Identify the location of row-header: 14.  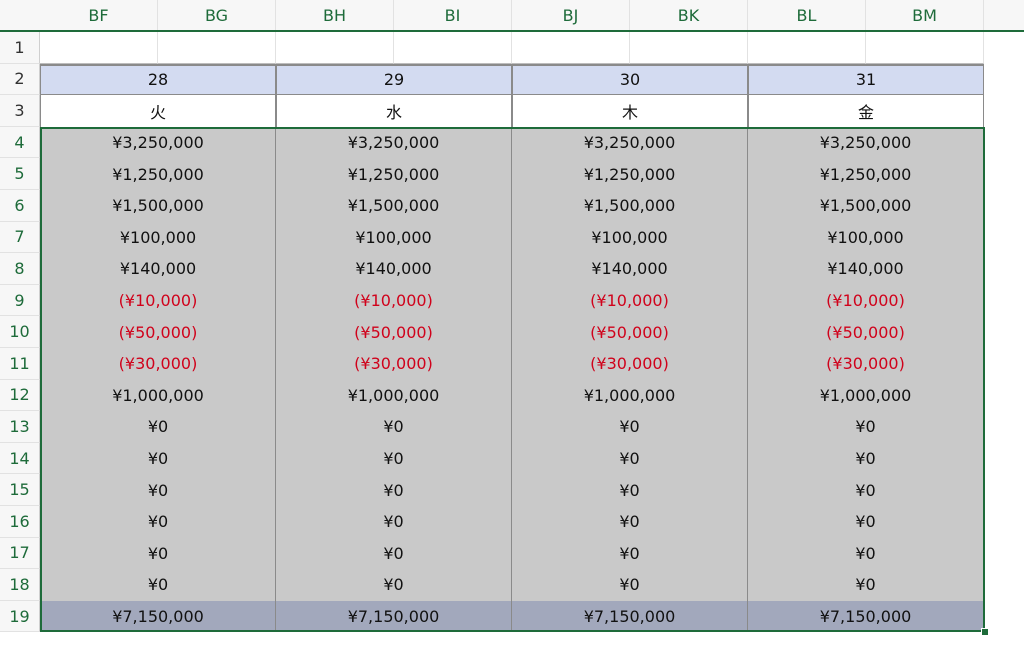
(20, 458).